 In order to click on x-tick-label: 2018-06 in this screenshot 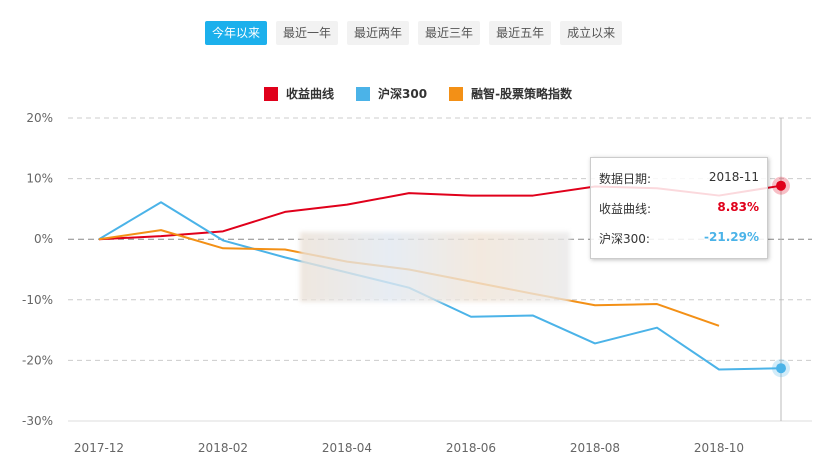, I will do `click(471, 448)`.